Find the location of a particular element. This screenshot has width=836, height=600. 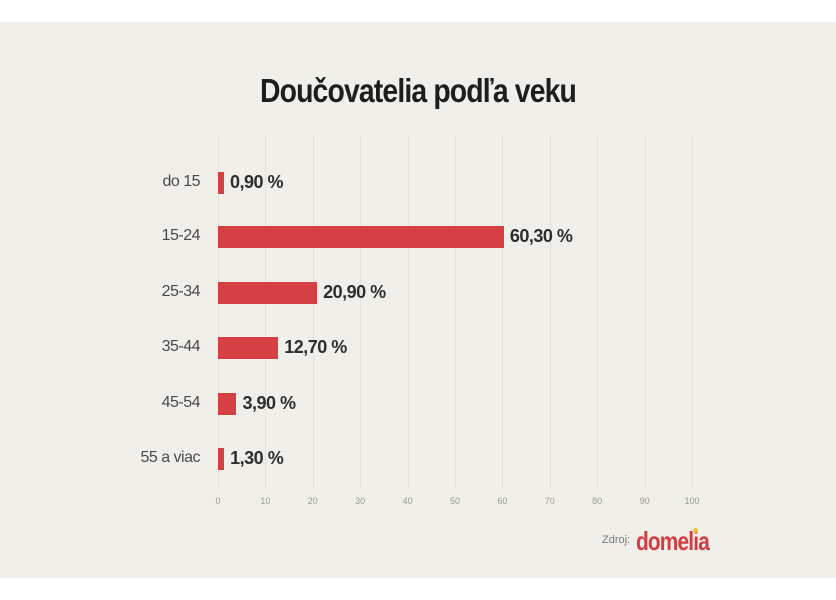

category-label: 15-24 is located at coordinates (181, 235).